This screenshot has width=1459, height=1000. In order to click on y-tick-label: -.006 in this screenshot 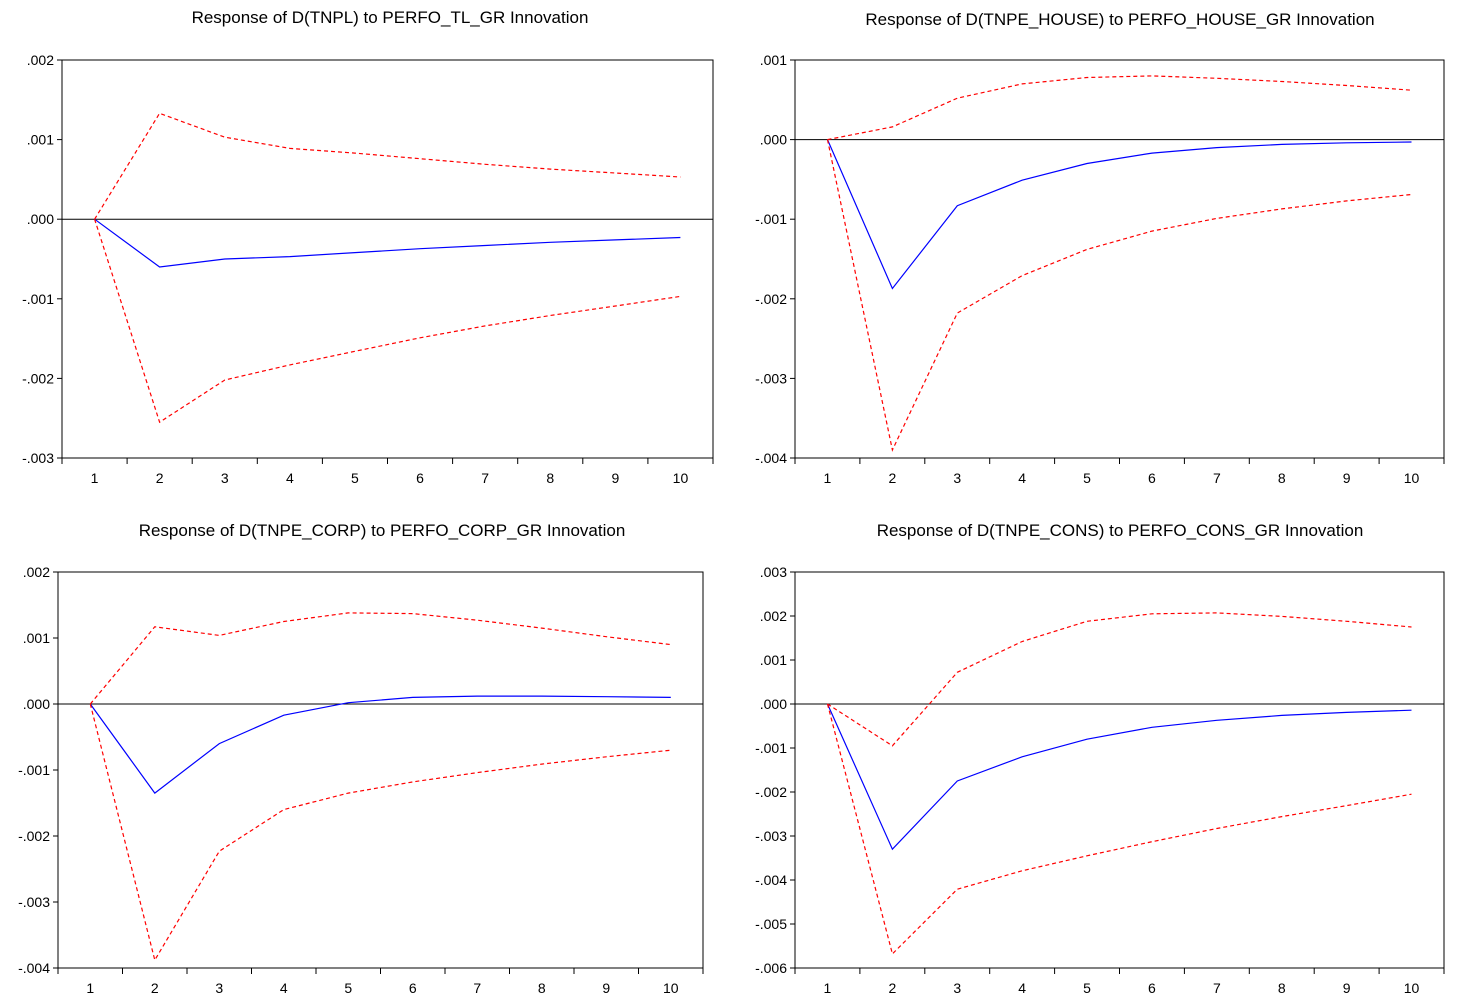, I will do `click(771, 968)`.